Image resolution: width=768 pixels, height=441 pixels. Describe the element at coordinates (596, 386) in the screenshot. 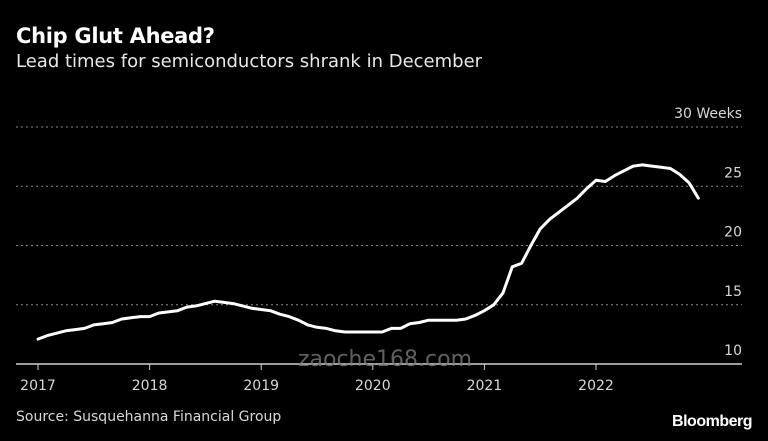

I see `x-tick-label: 2022` at that location.